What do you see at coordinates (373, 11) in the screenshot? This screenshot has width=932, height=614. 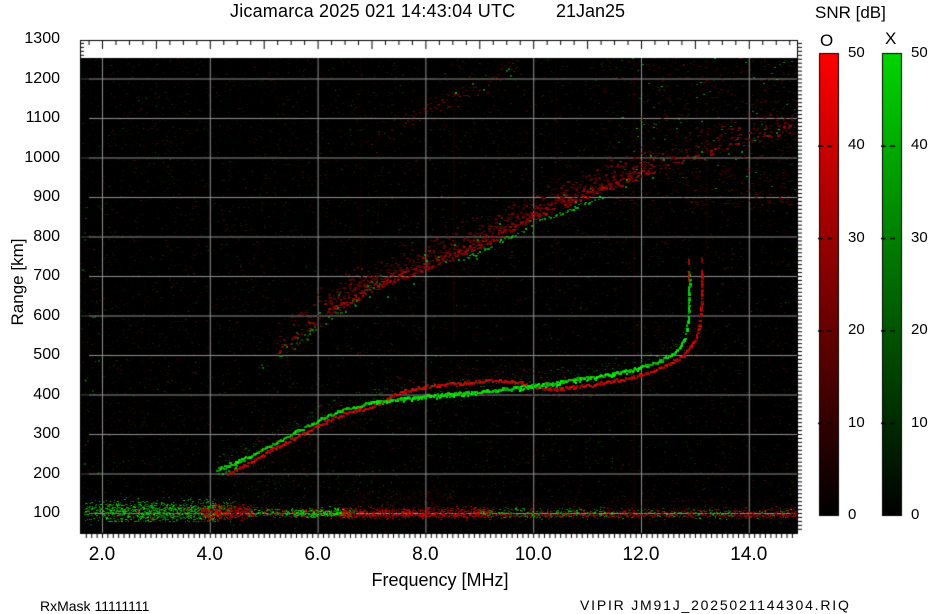 I see `plot-title: Jicamarca 2025 021 14:43:04 UTC` at bounding box center [373, 11].